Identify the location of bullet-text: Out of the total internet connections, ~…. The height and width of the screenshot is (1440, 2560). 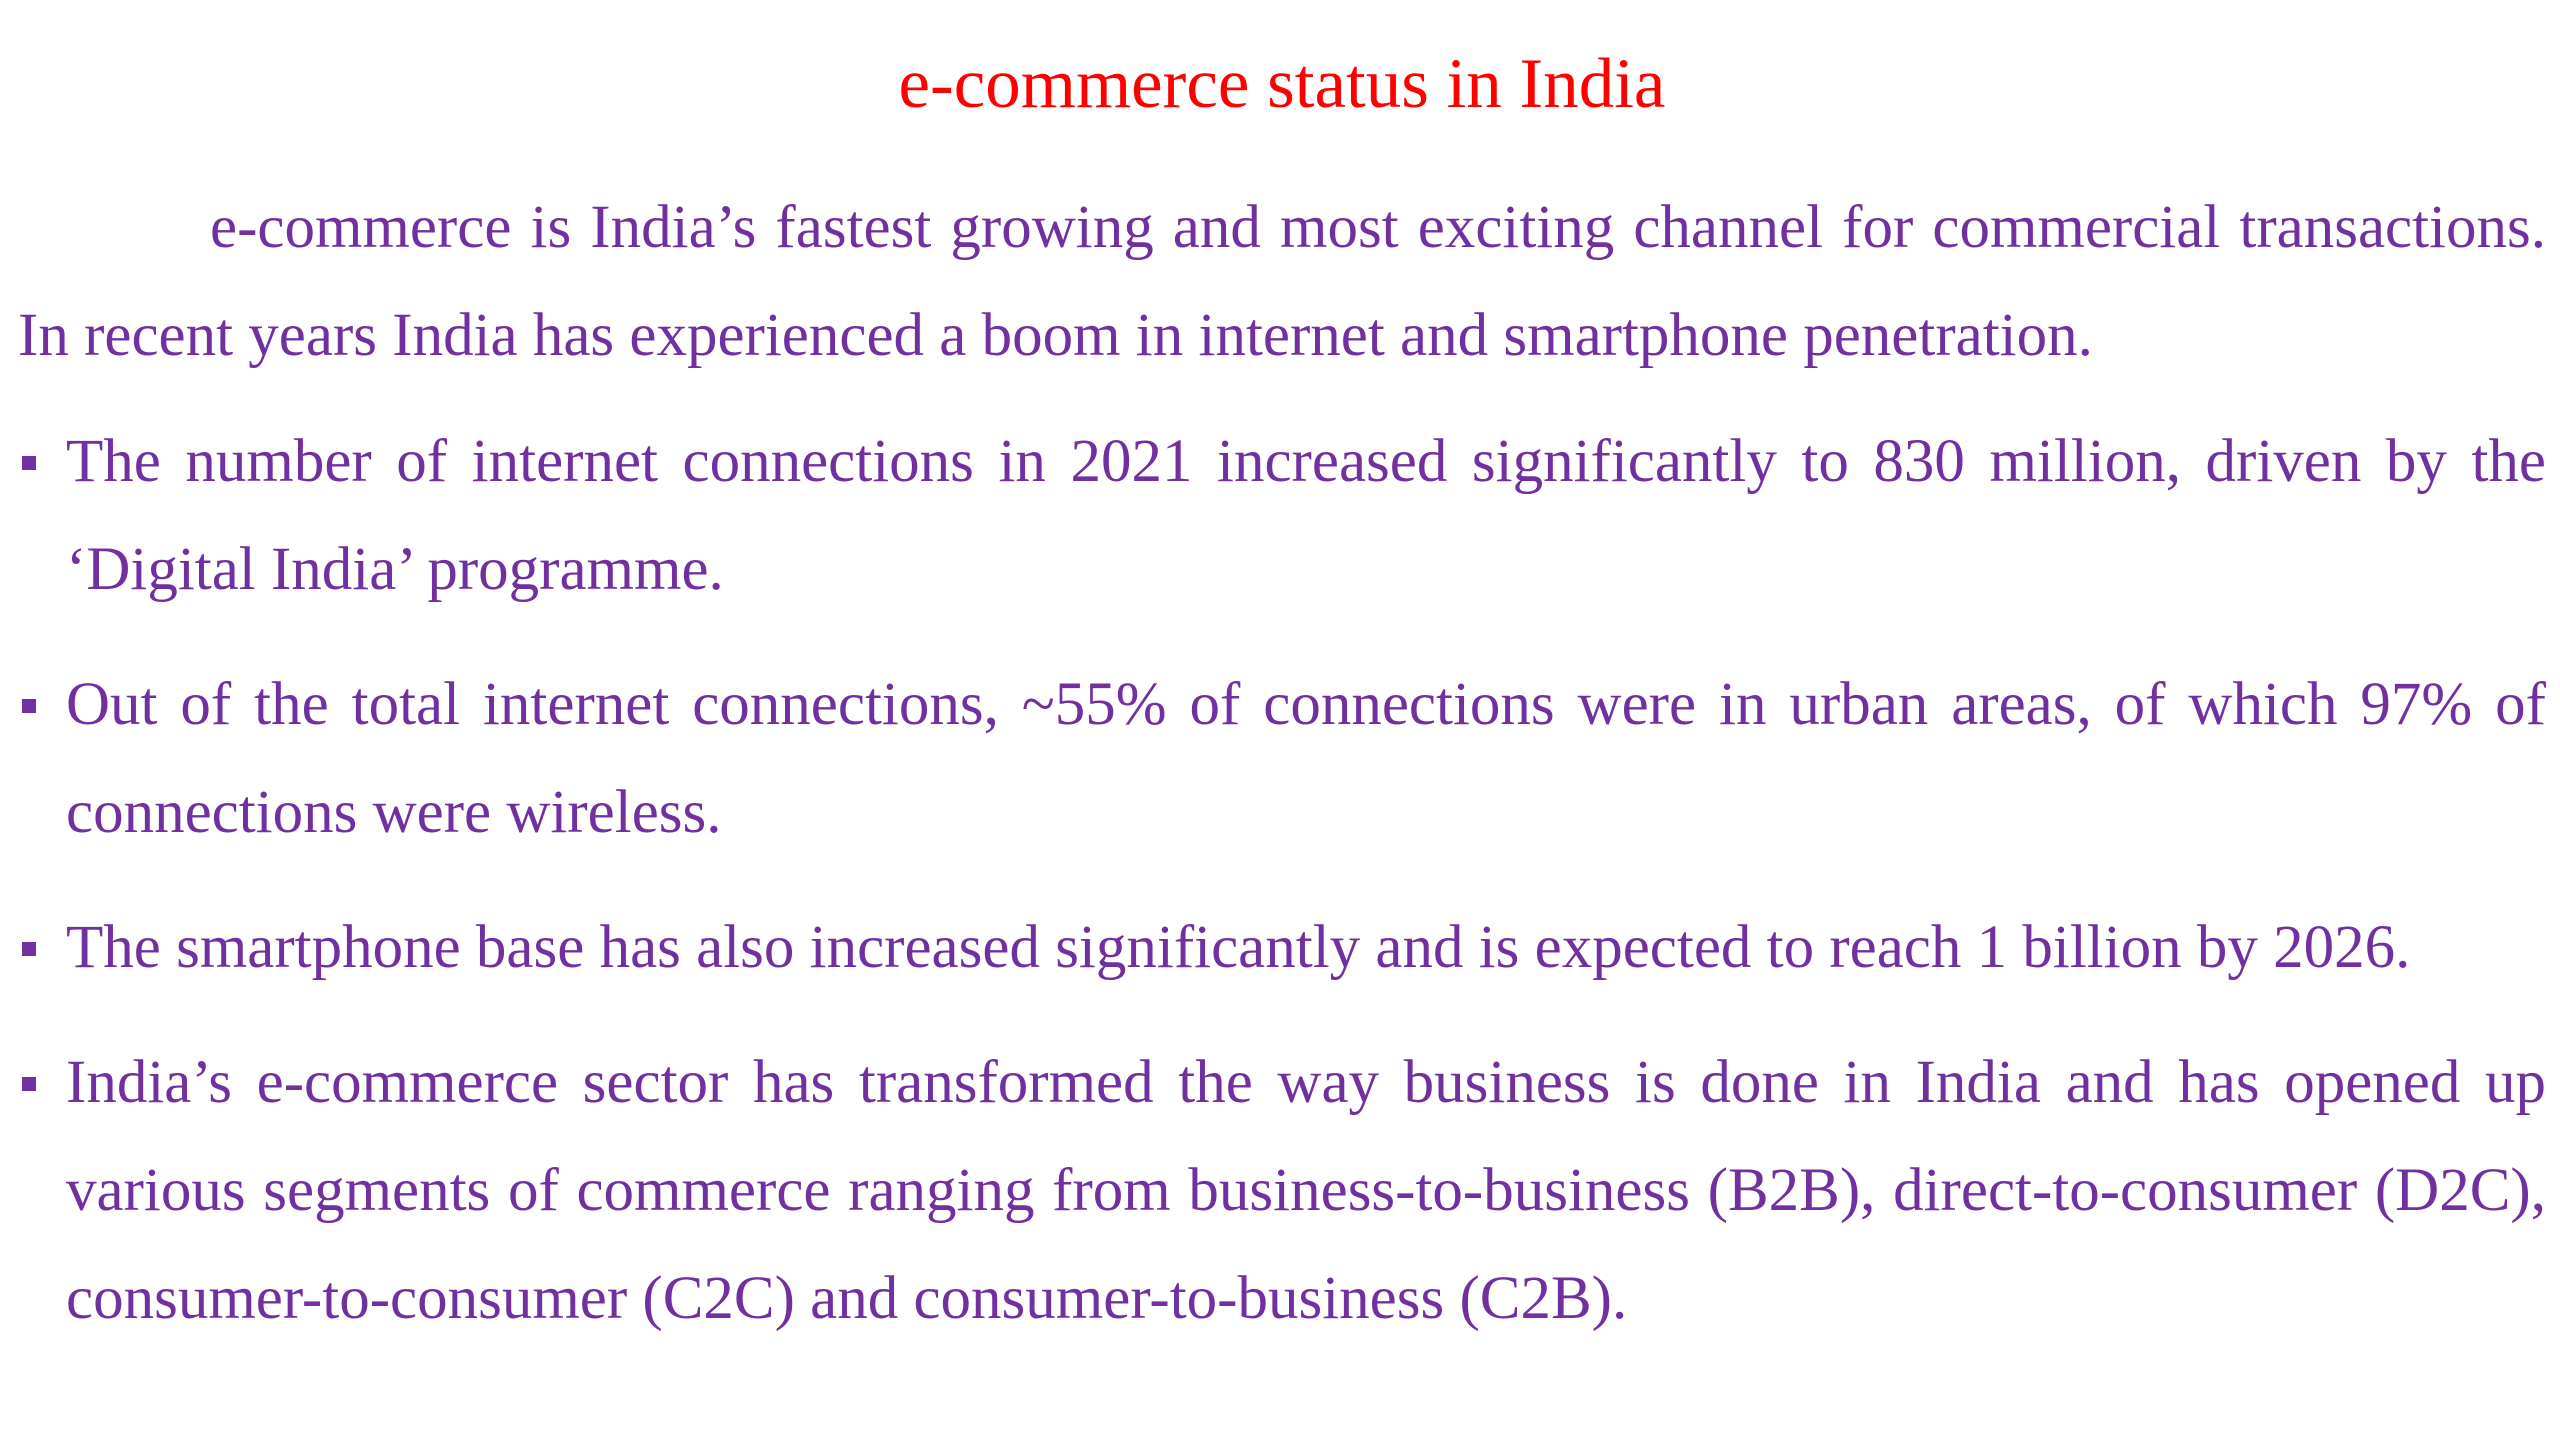
(1306, 758).